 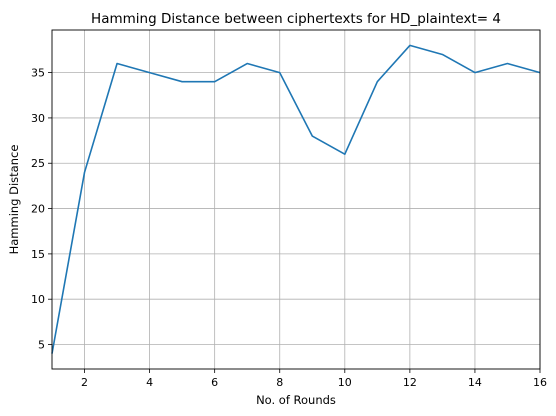 What do you see at coordinates (84, 382) in the screenshot?
I see `x-tick-label: 2` at bounding box center [84, 382].